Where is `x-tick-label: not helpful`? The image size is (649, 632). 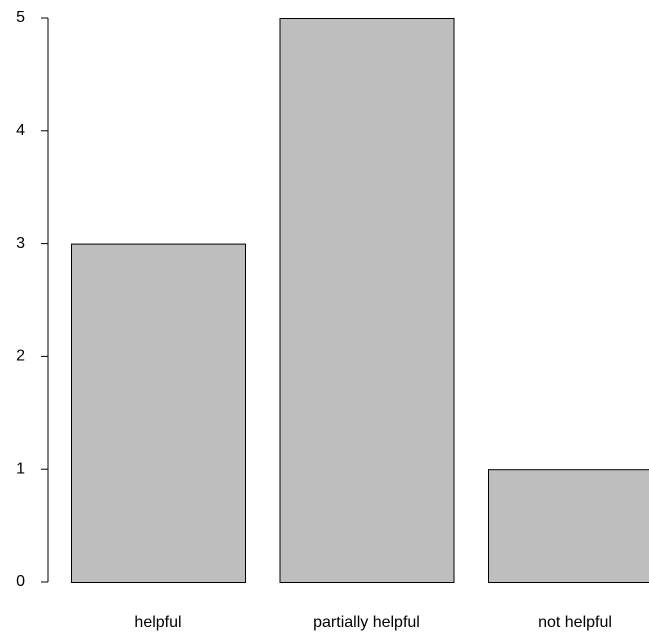 x-tick-label: not helpful is located at coordinates (575, 622).